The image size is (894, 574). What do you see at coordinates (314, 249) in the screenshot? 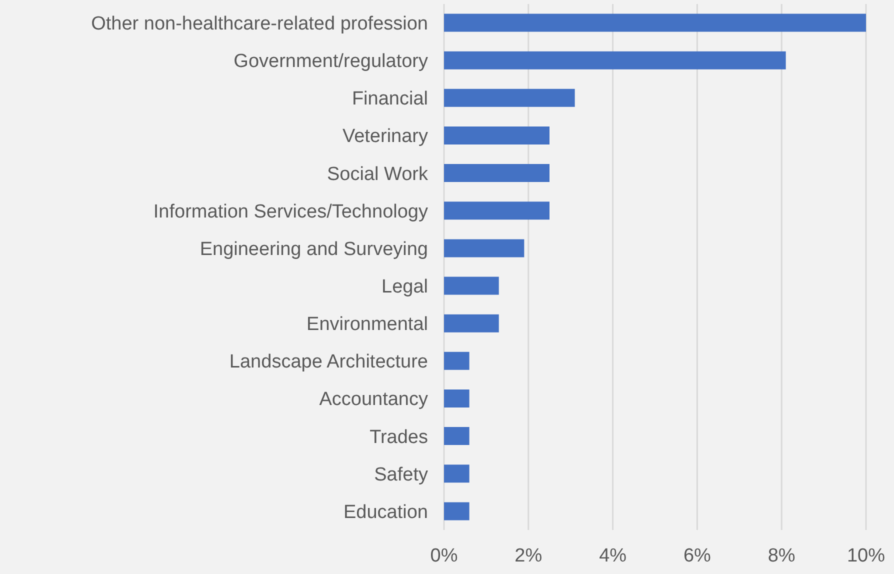
I see `y-tick-label: Engineering and Surveying` at bounding box center [314, 249].